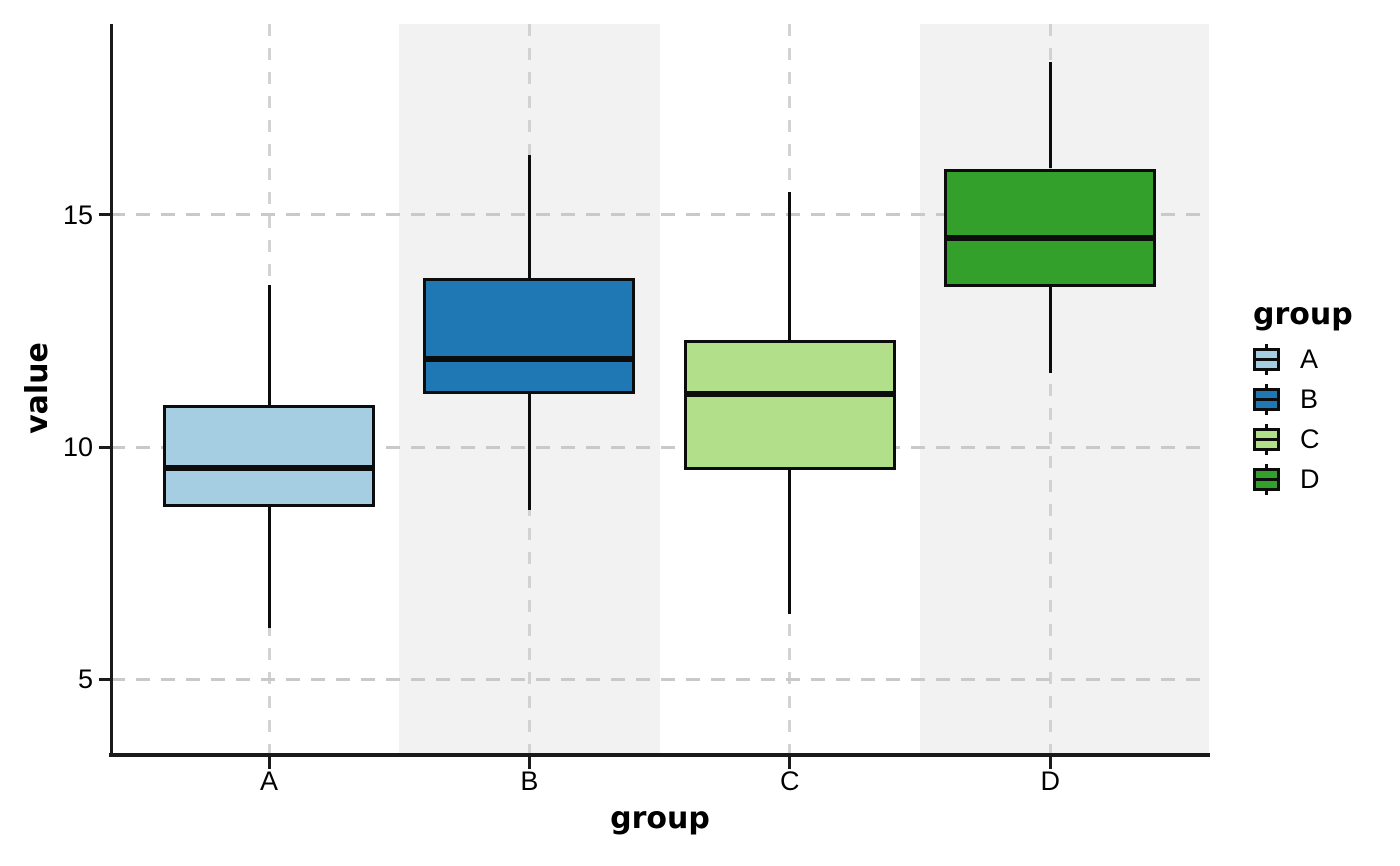 The image size is (1400, 866). I want to click on x-tick-label-B: B, so click(529, 781).